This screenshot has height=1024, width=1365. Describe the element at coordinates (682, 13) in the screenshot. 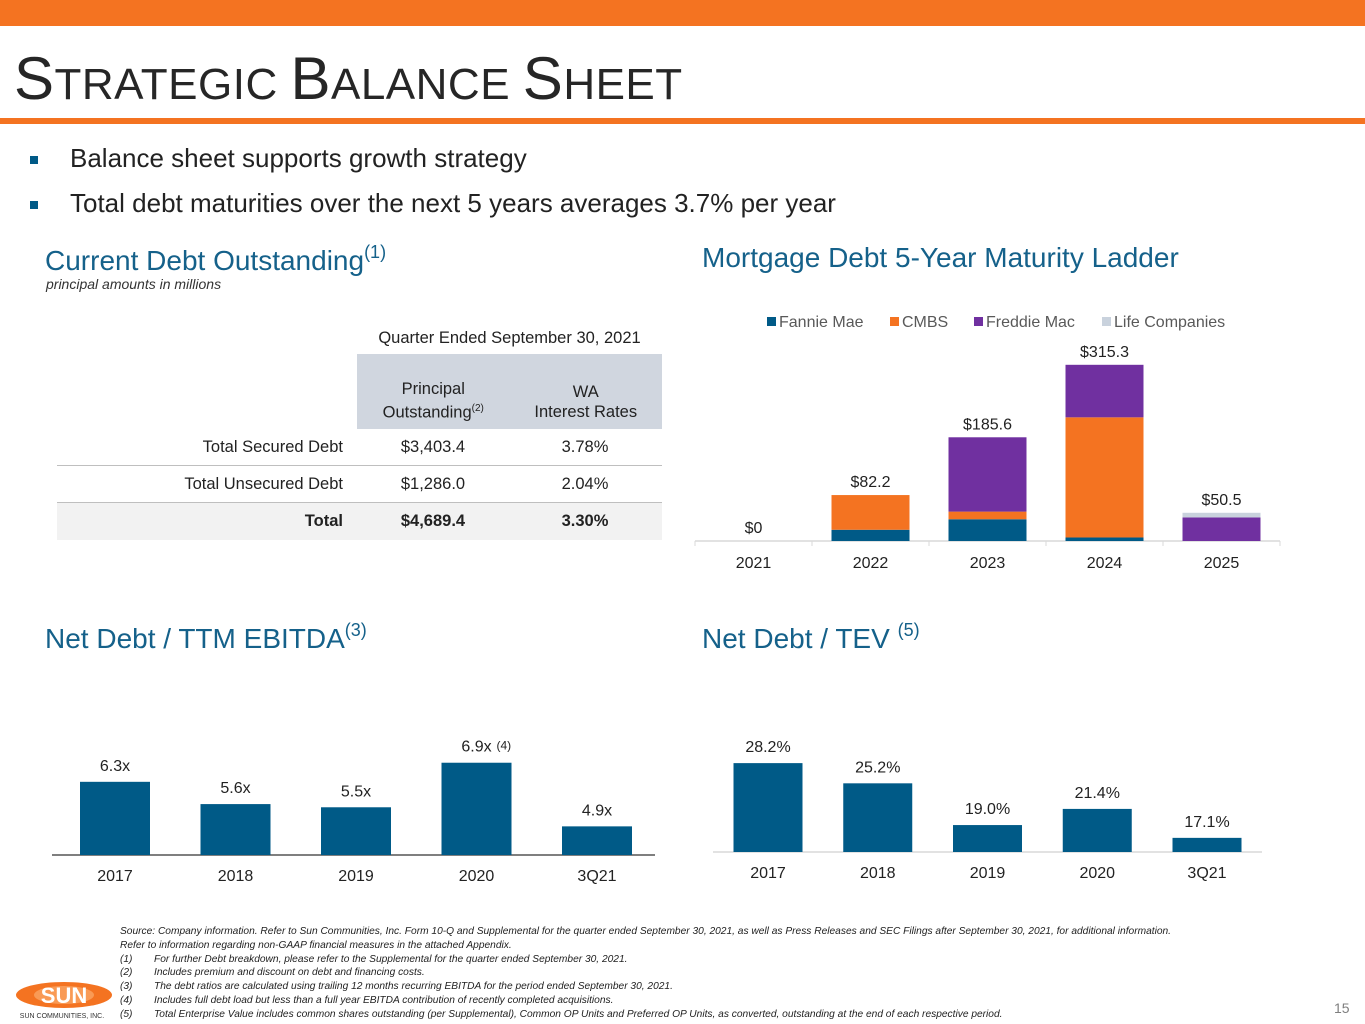

I see `top-accent-bar` at that location.